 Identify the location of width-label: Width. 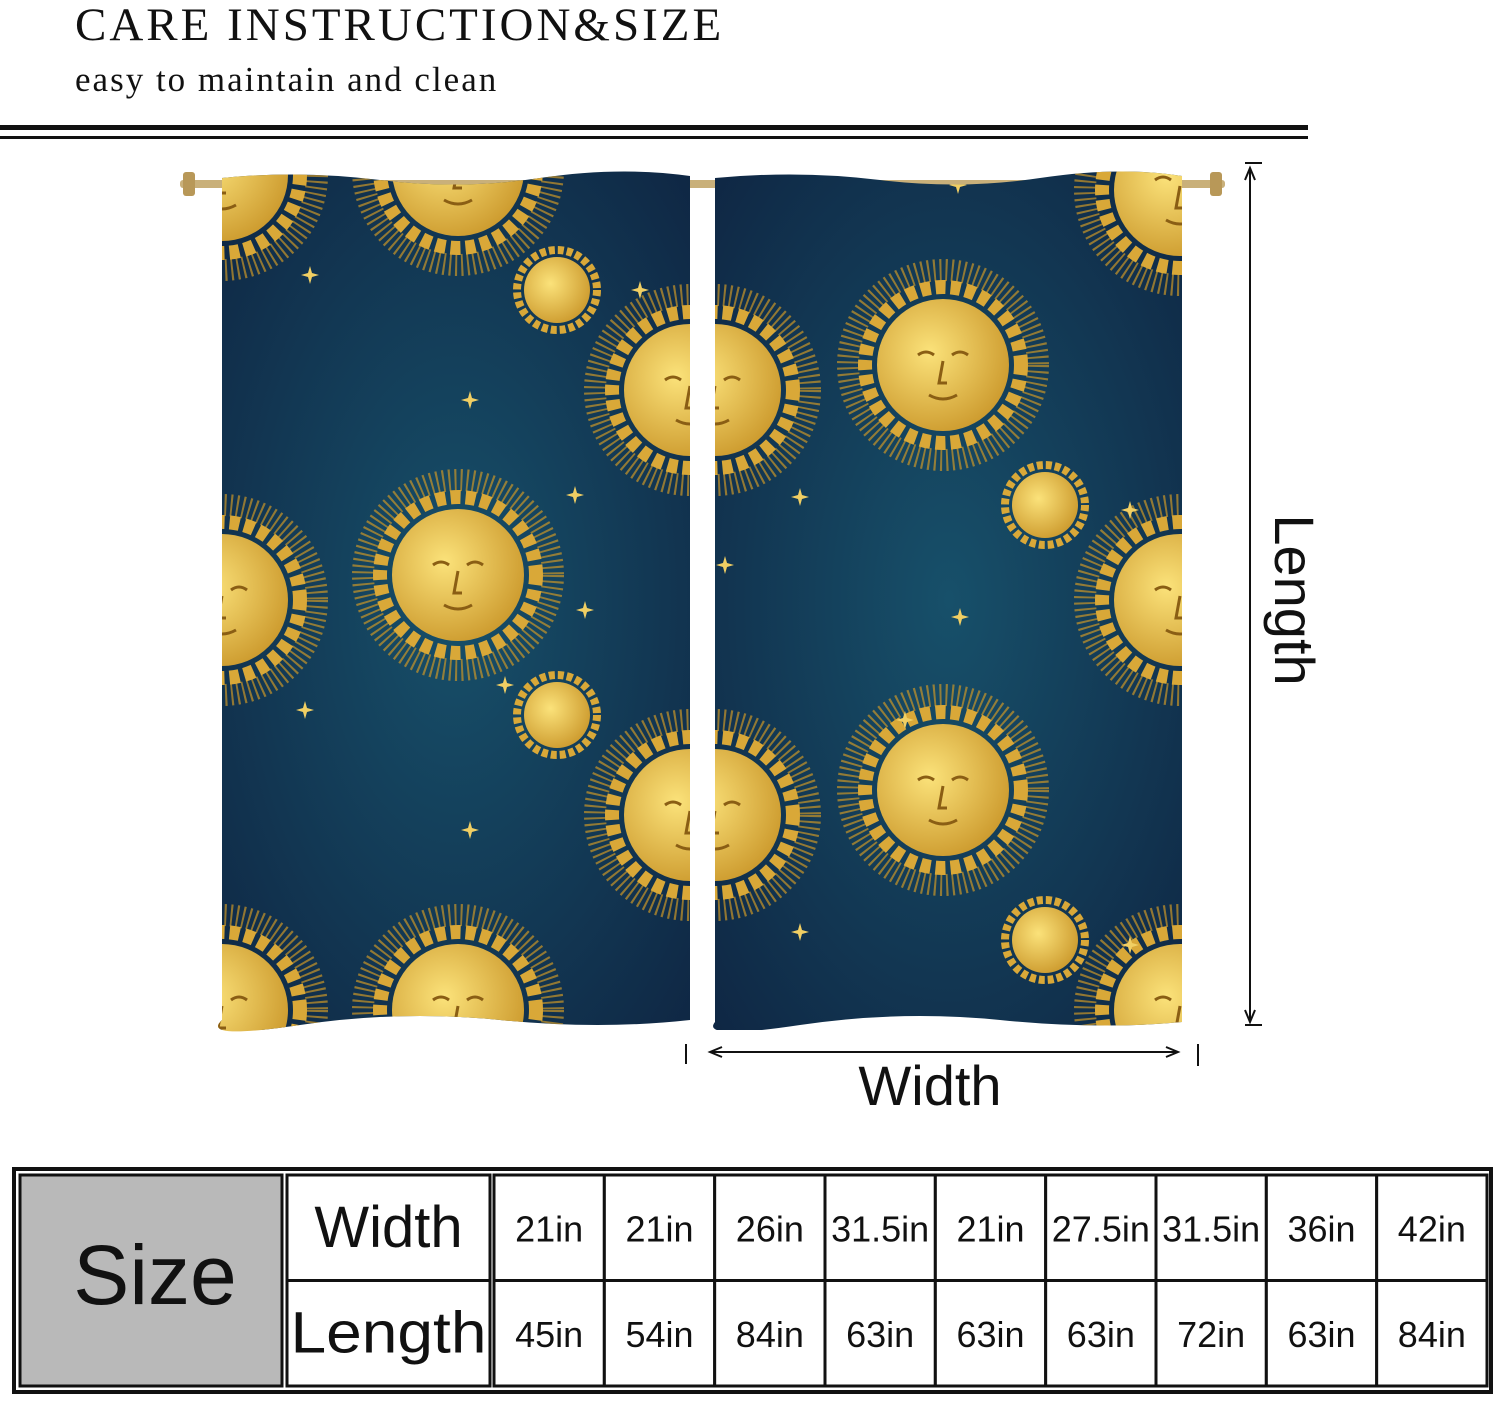
(929, 1085).